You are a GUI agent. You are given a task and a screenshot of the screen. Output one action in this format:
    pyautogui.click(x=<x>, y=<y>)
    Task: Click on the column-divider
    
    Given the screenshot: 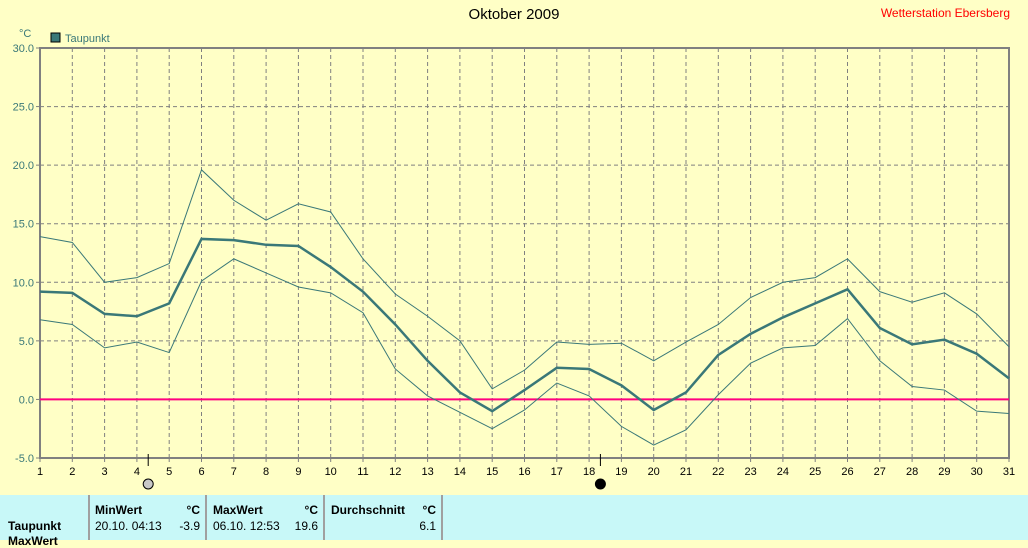 What is the action you would take?
    pyautogui.click(x=442, y=517)
    